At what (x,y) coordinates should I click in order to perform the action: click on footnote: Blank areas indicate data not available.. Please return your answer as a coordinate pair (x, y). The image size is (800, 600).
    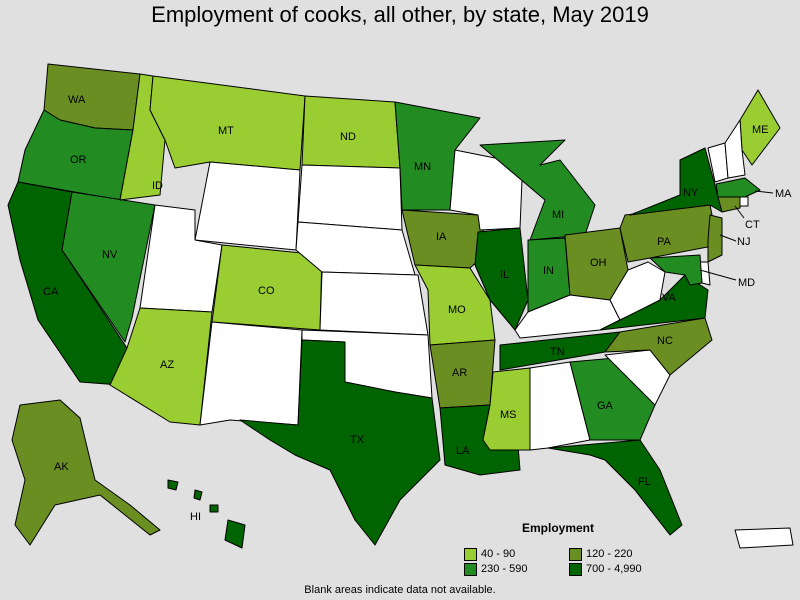
    Looking at the image, I should click on (400, 590).